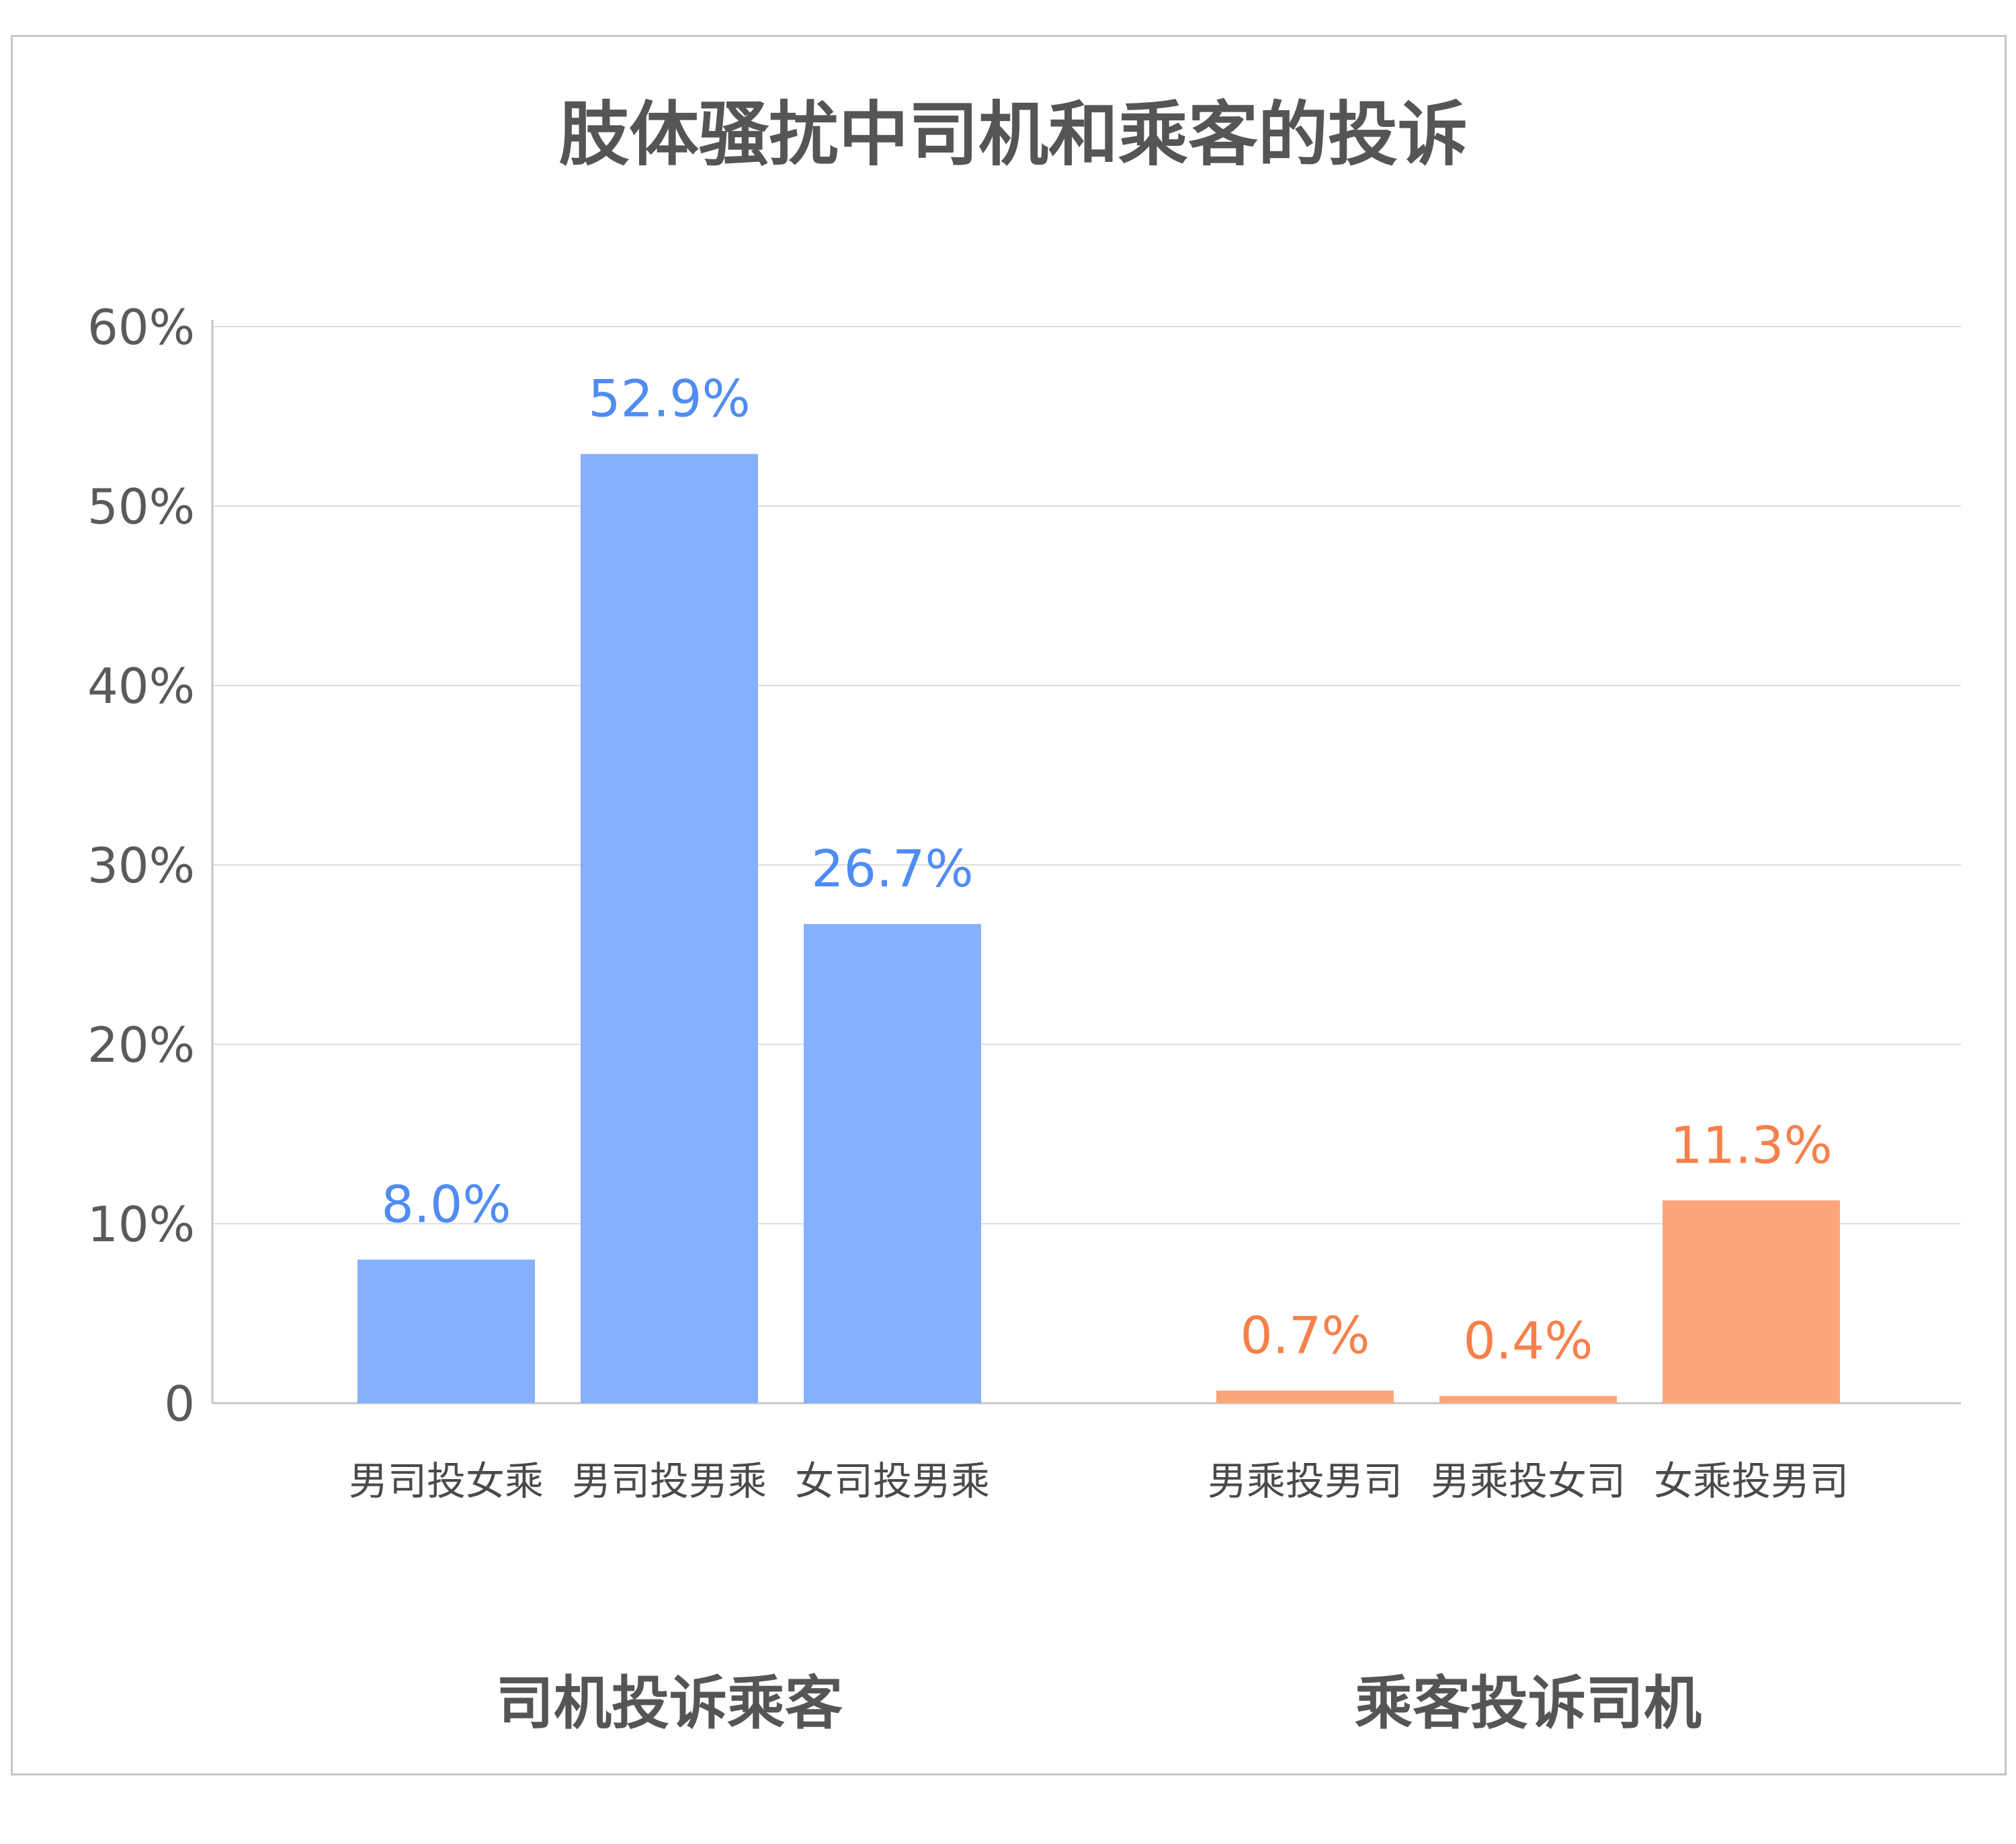  Describe the element at coordinates (447, 1481) in the screenshot. I see `x-tick-label: 男司投女乘` at that location.